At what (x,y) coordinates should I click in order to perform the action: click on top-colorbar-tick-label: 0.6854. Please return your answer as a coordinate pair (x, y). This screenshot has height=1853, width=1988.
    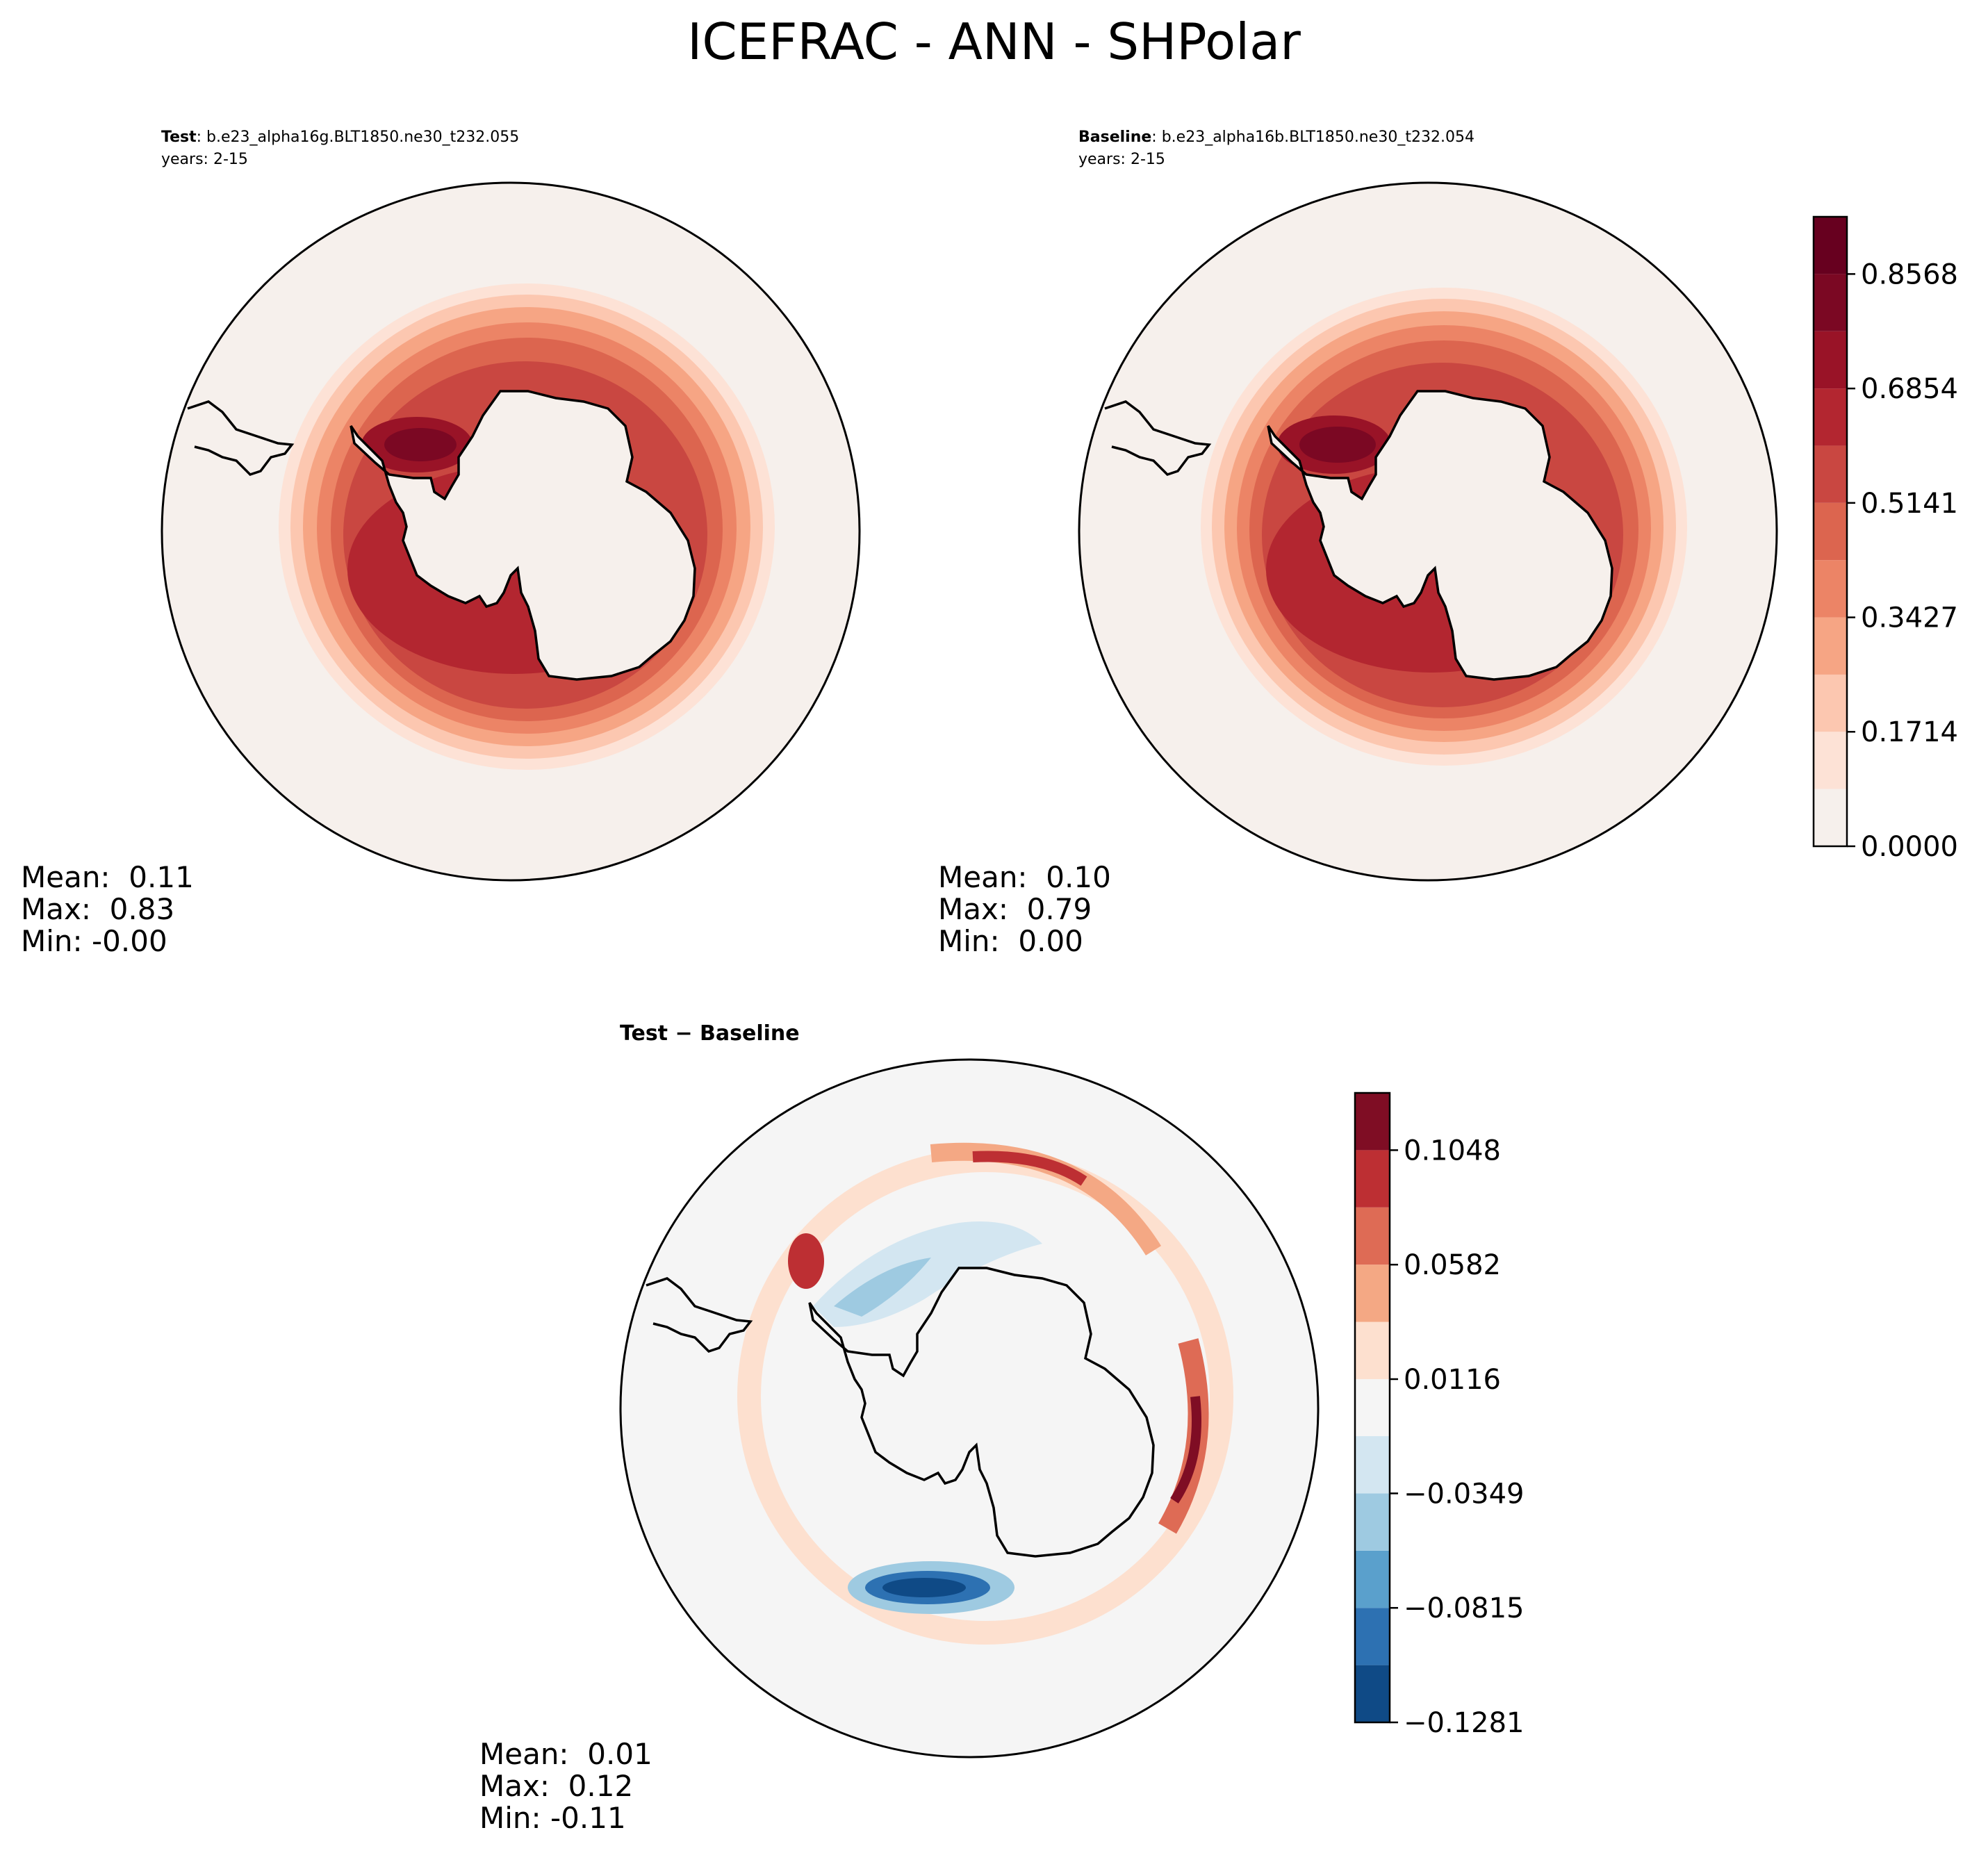
    Looking at the image, I should click on (1909, 389).